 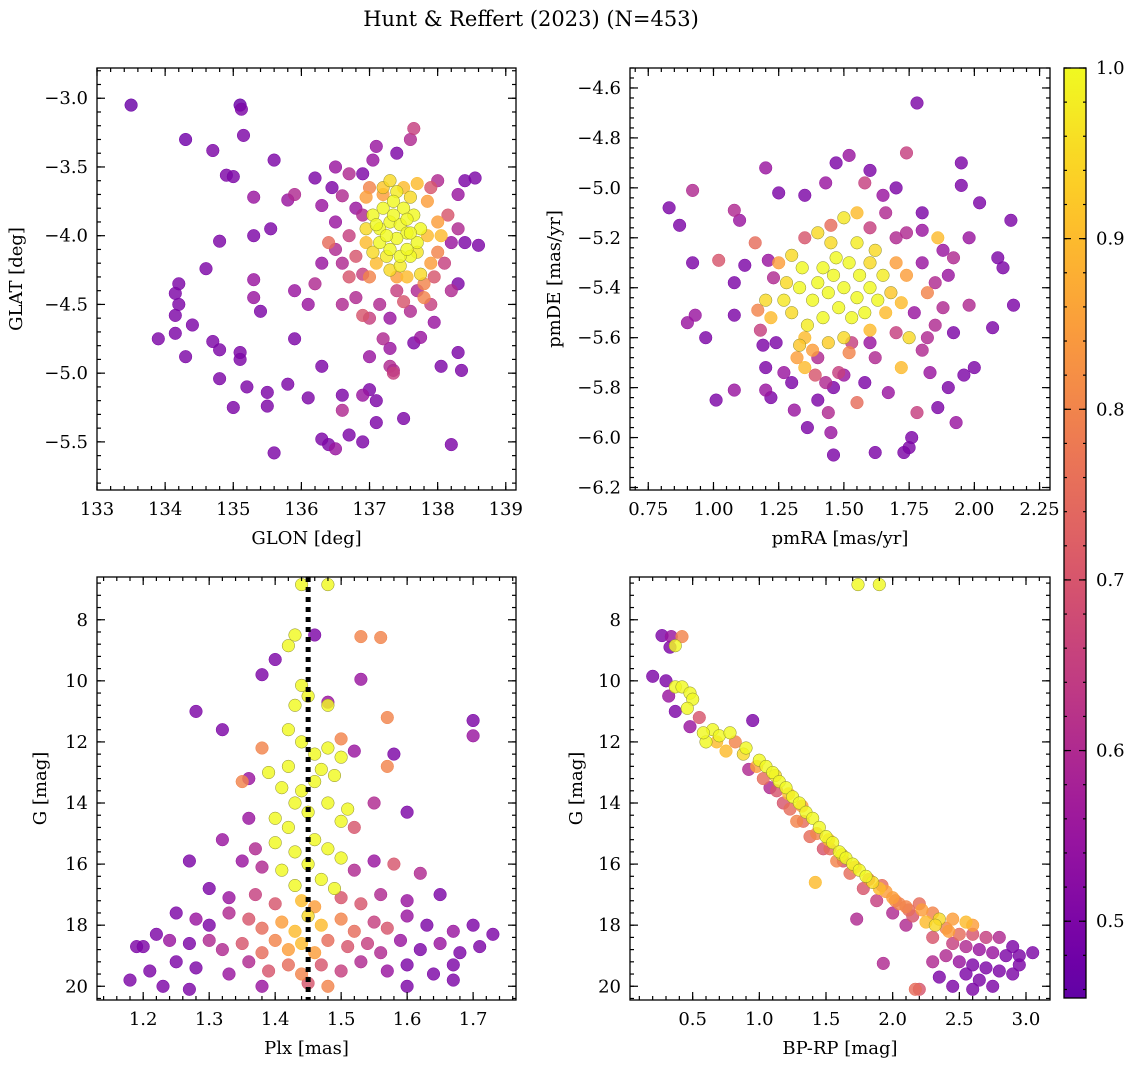 I want to click on y-axis-label: G [mag], so click(x=40, y=788).